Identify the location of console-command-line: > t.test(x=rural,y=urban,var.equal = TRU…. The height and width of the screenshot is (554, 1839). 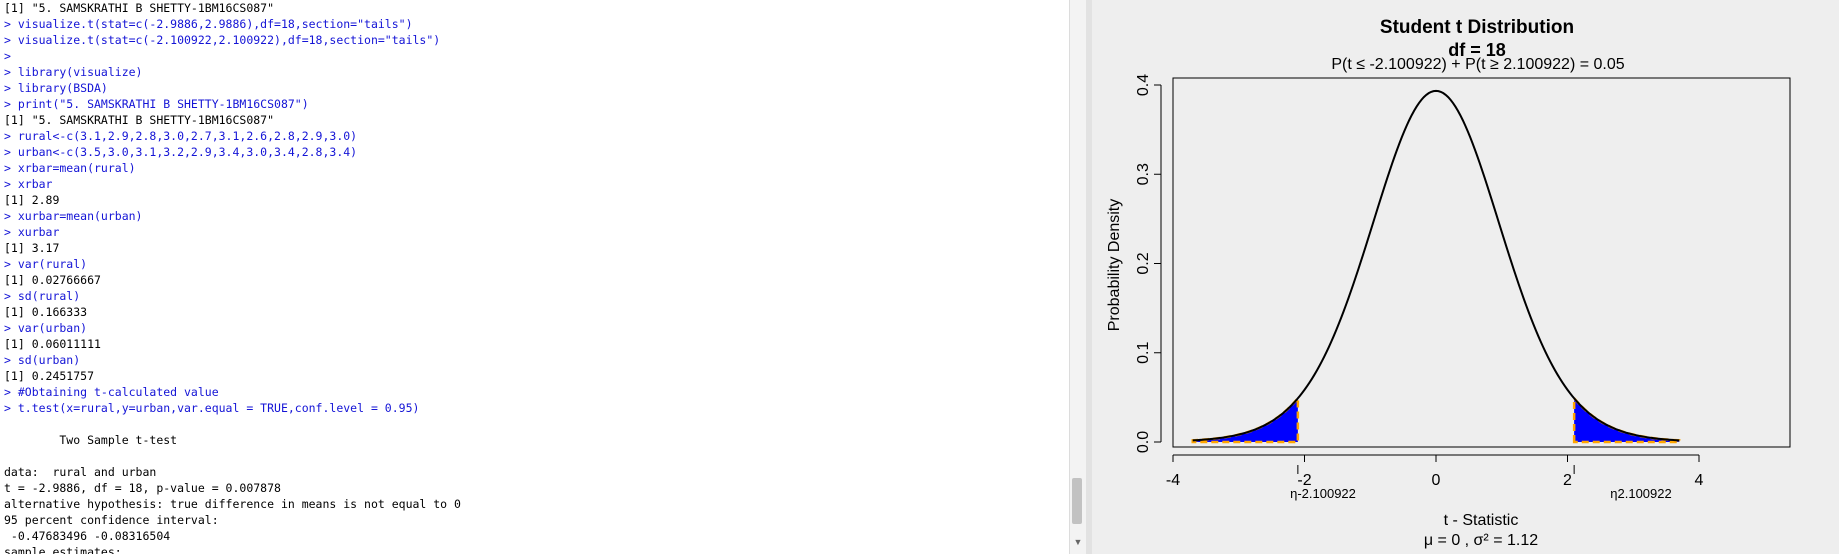
(212, 408).